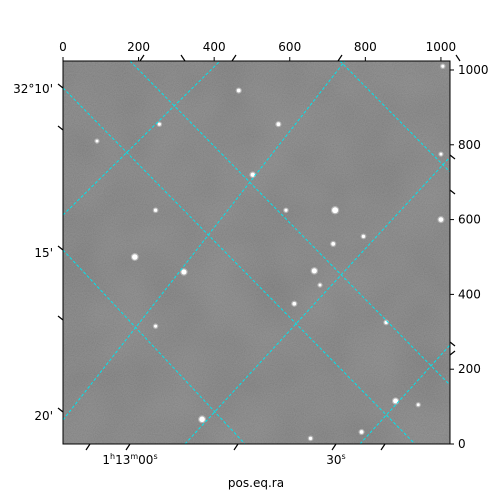  Describe the element at coordinates (43, 416) in the screenshot. I see `dec-tick-label-2: 20'` at that location.